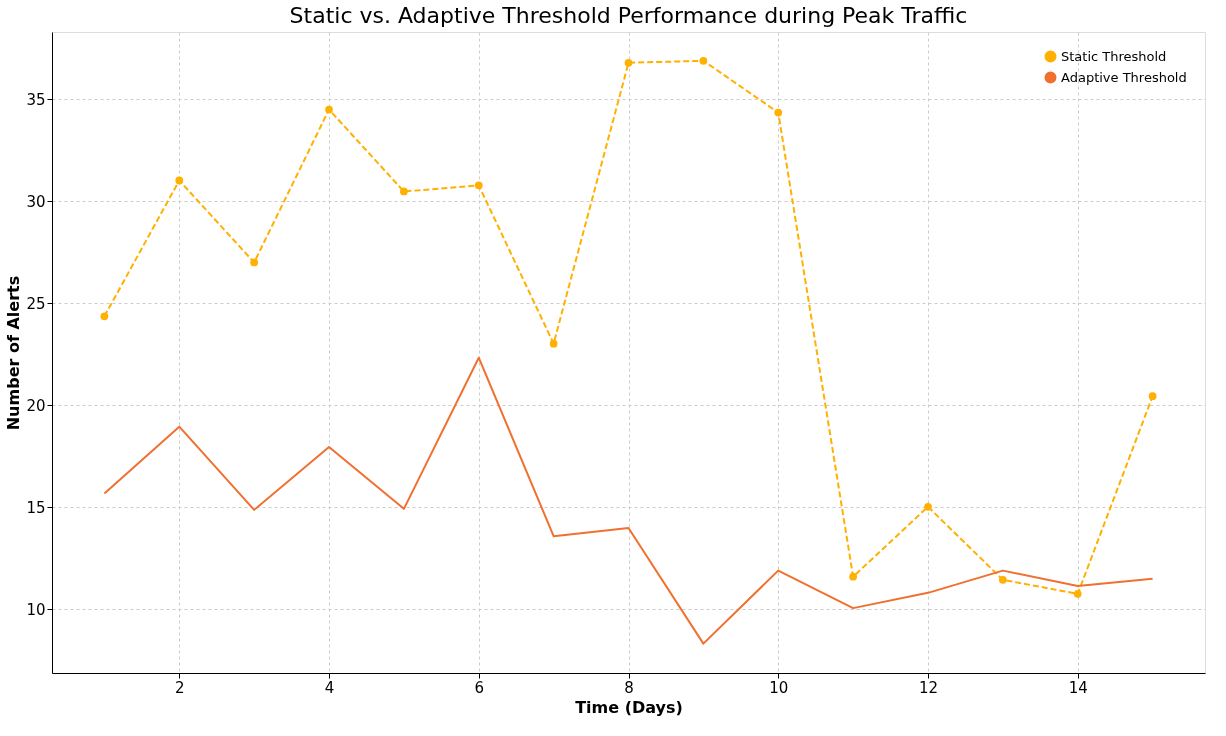 Image resolution: width=1226 pixels, height=736 pixels. Describe the element at coordinates (329, 687) in the screenshot. I see `x-tick-label: 4` at that location.